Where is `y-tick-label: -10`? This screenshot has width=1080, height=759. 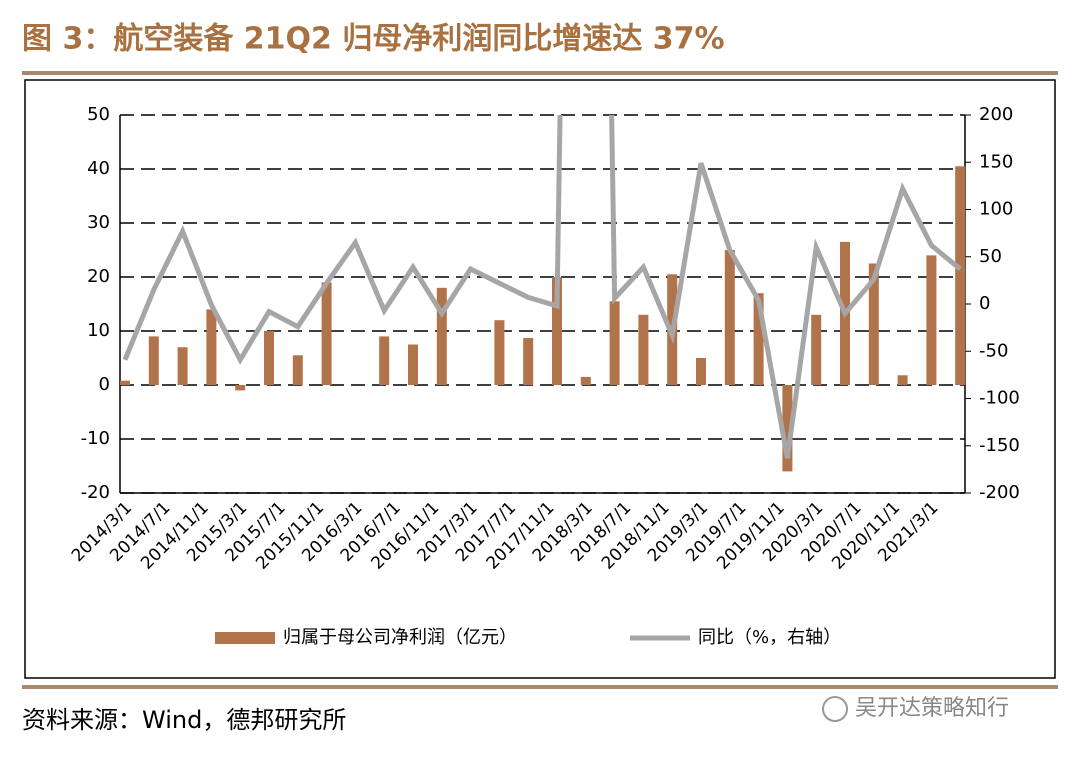
y-tick-label: -10 is located at coordinates (95, 438).